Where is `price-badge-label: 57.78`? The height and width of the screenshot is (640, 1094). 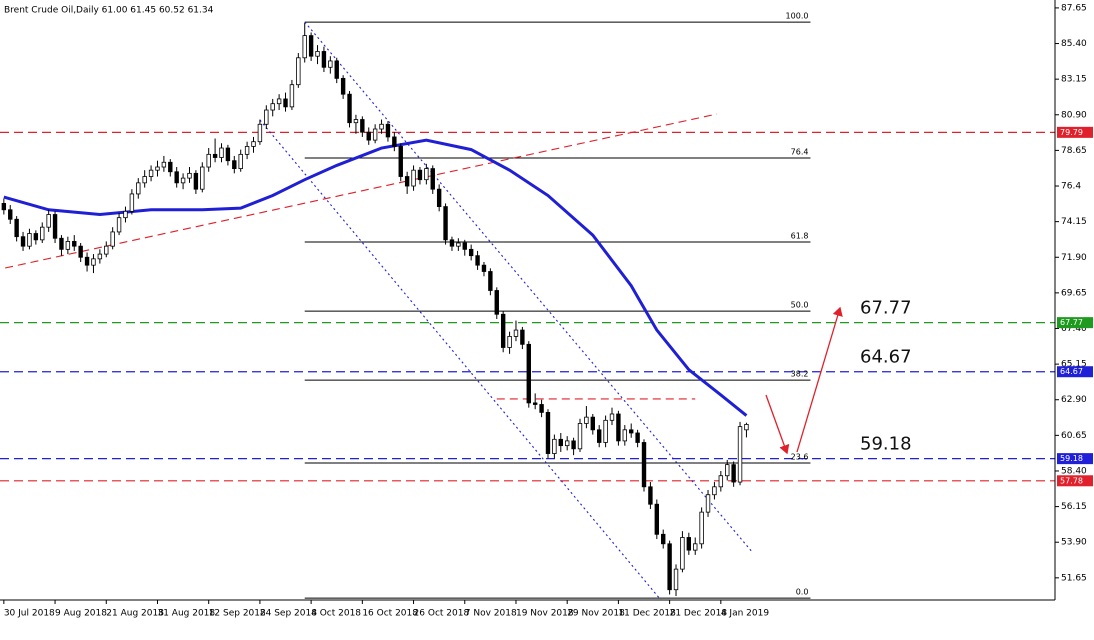 price-badge-label: 57.78 is located at coordinates (1071, 480).